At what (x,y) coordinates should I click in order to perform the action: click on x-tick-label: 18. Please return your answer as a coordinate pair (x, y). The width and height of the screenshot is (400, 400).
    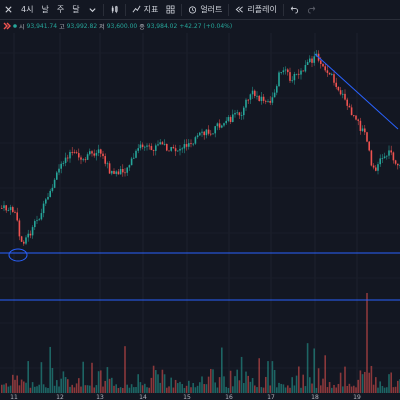
    Looking at the image, I should click on (315, 397).